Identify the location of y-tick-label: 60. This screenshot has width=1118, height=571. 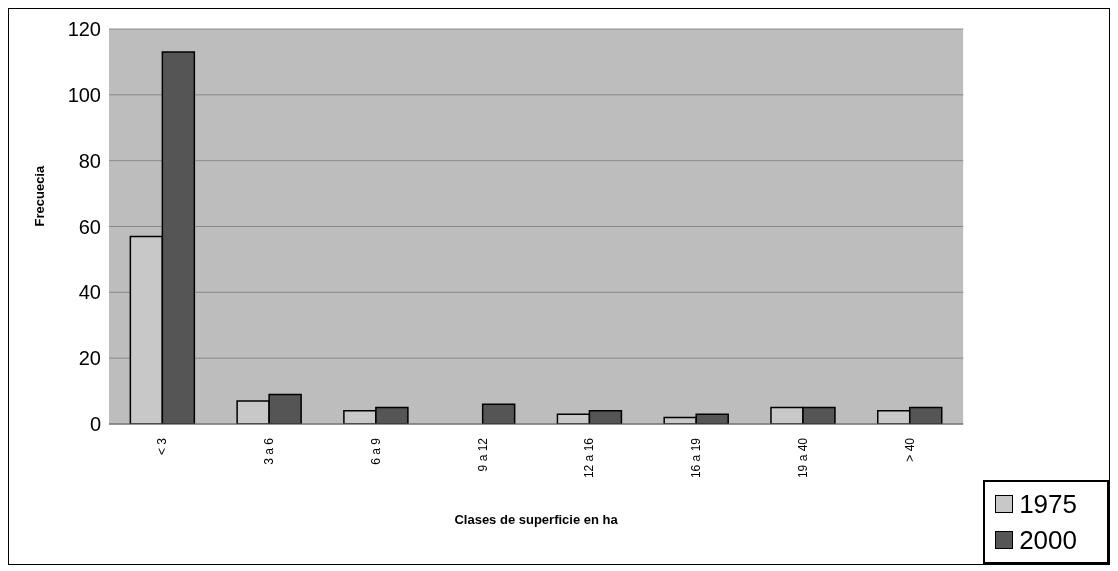
(89, 226).